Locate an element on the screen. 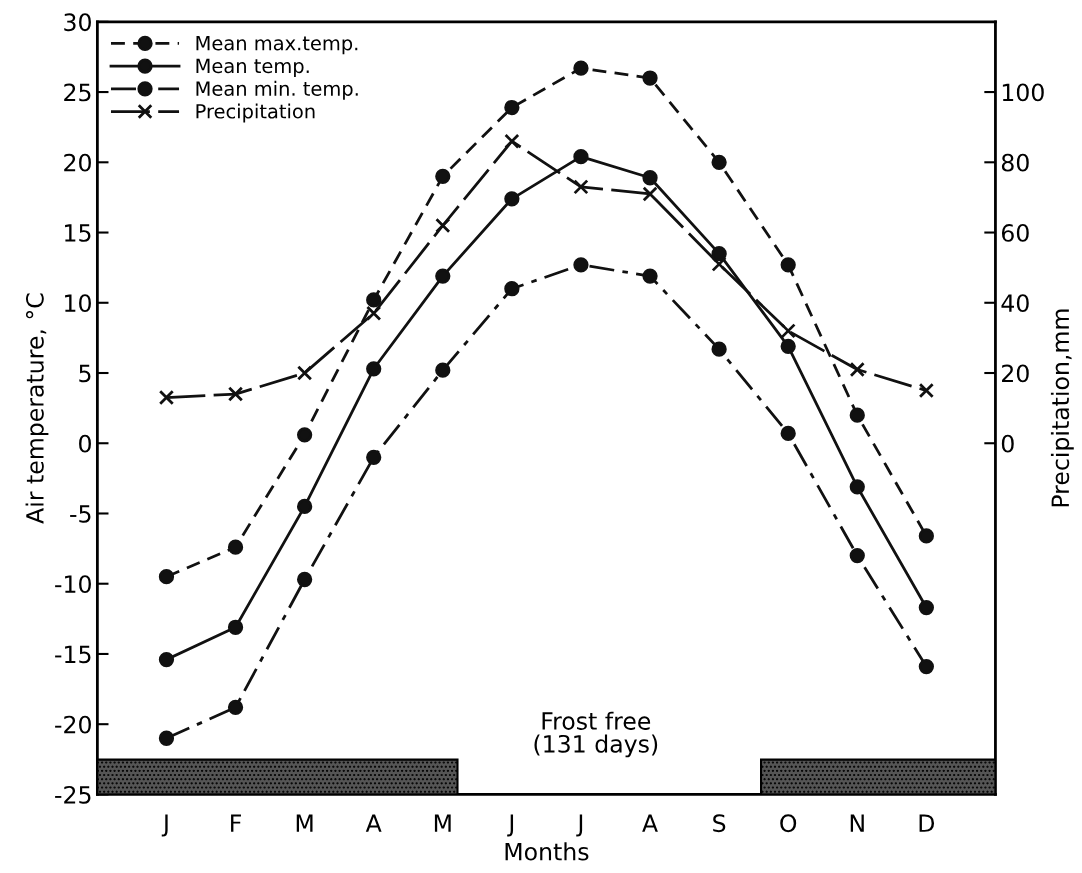 This screenshot has width=1082, height=873. y-axis-title: Air temperature, °C is located at coordinates (37, 408).